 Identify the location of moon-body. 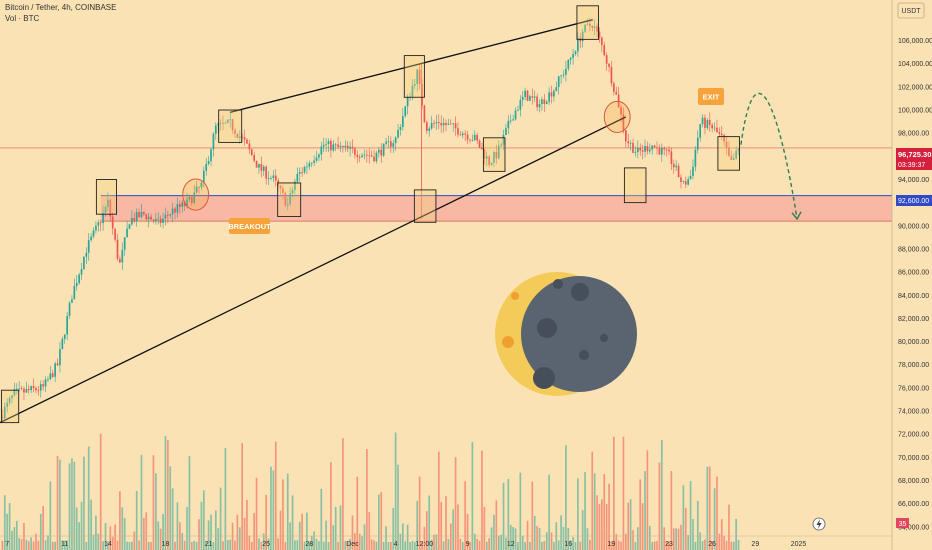
(579, 334).